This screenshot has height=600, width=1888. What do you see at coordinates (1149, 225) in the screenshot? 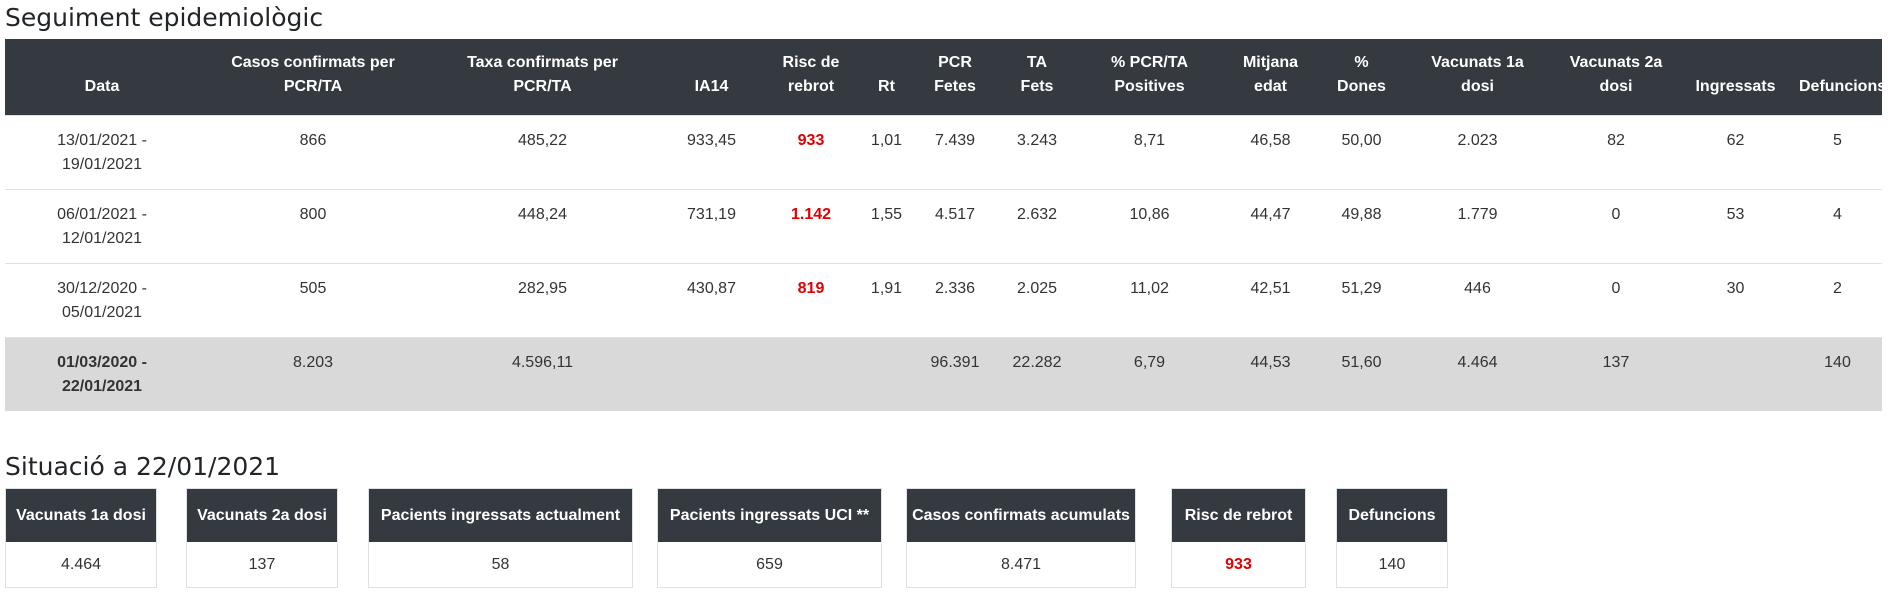
I see `cell-positives: 10,86` at bounding box center [1149, 225].